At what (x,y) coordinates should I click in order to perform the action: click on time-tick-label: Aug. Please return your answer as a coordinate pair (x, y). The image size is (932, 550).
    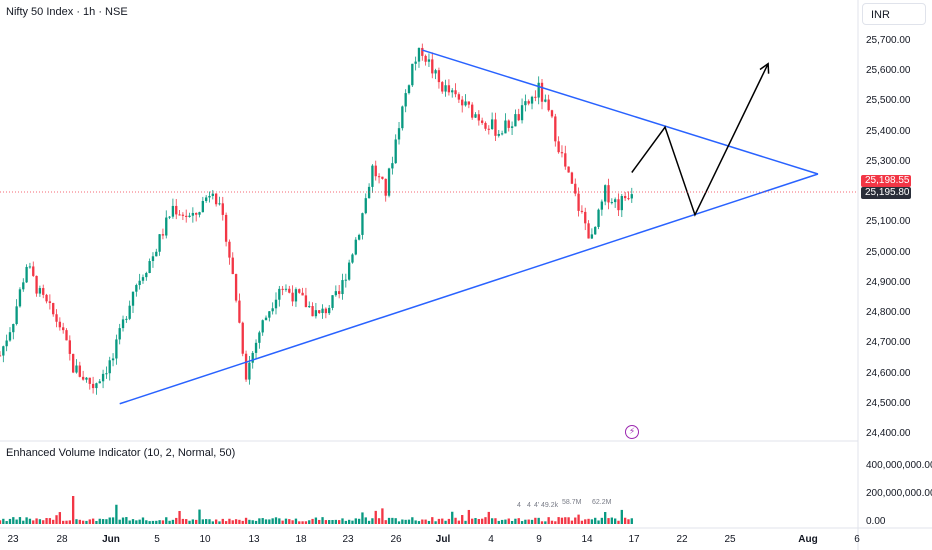
    Looking at the image, I should click on (808, 539).